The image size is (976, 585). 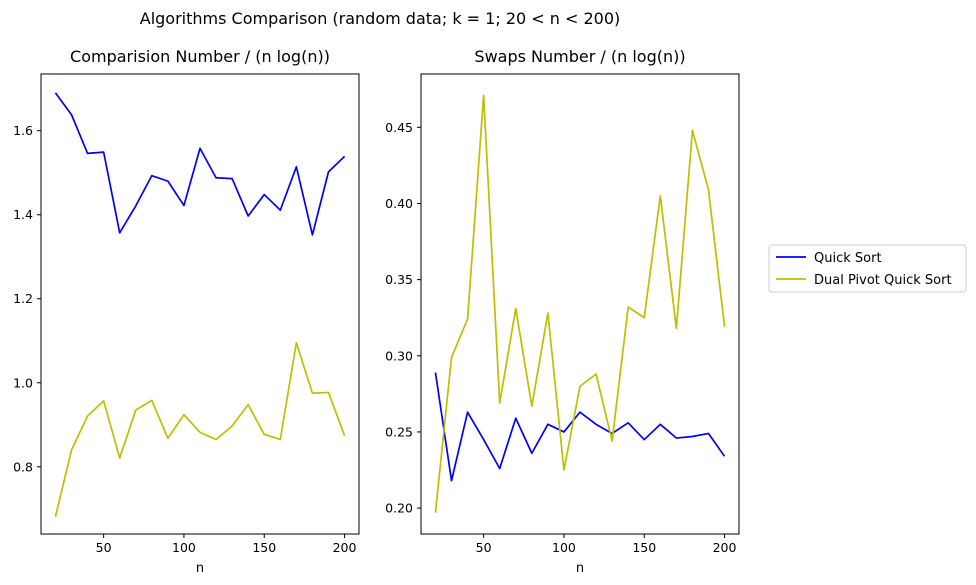 What do you see at coordinates (399, 431) in the screenshot?
I see `y-tick-label-swaps: 0.25` at bounding box center [399, 431].